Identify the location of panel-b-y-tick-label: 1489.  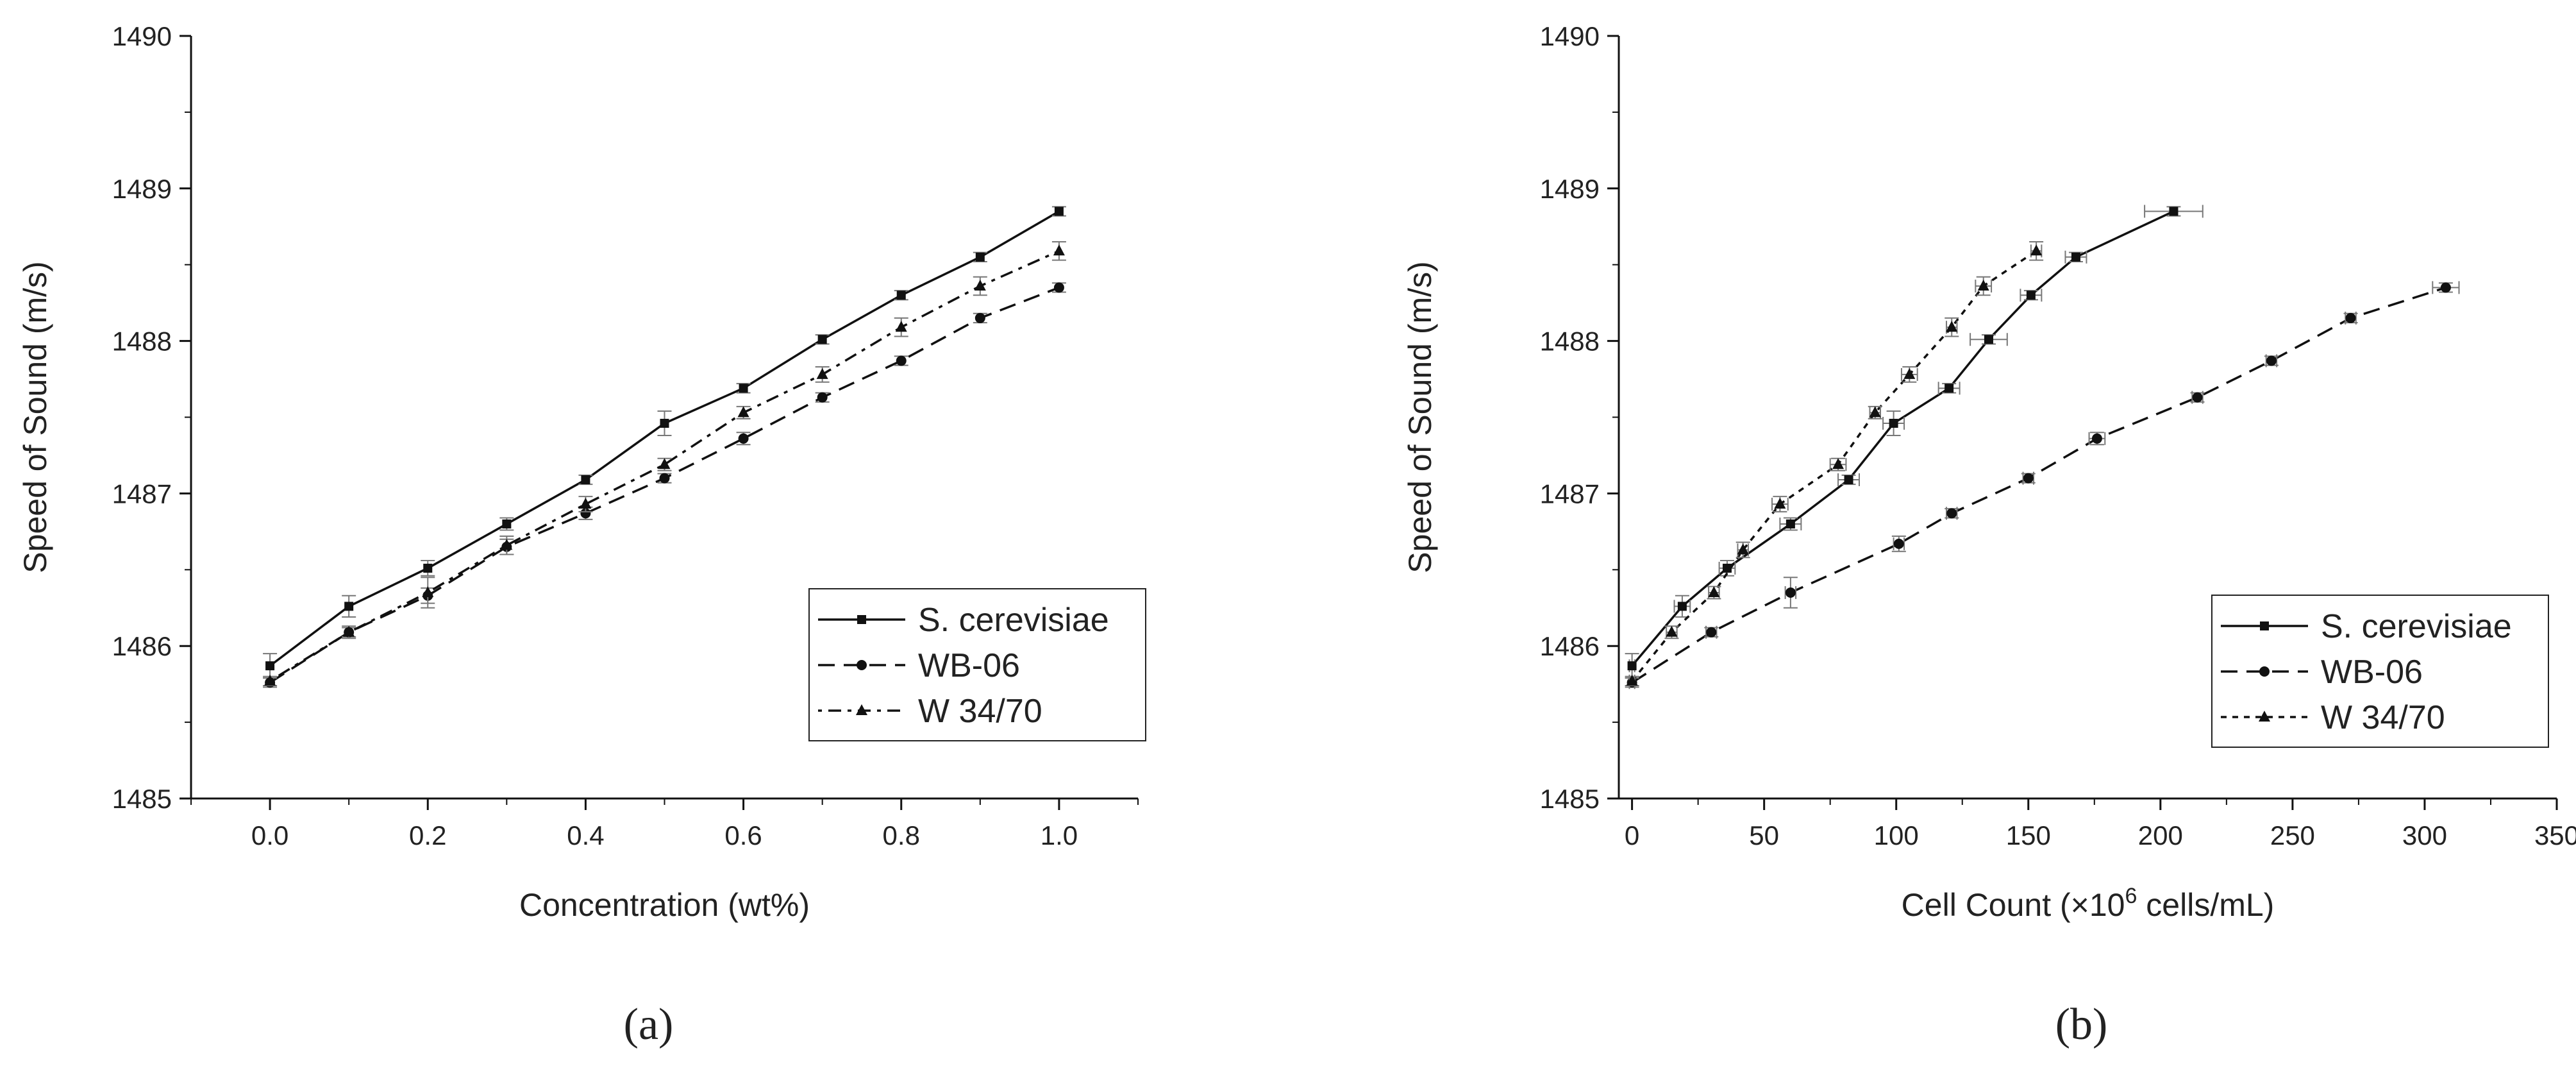
(1570, 189).